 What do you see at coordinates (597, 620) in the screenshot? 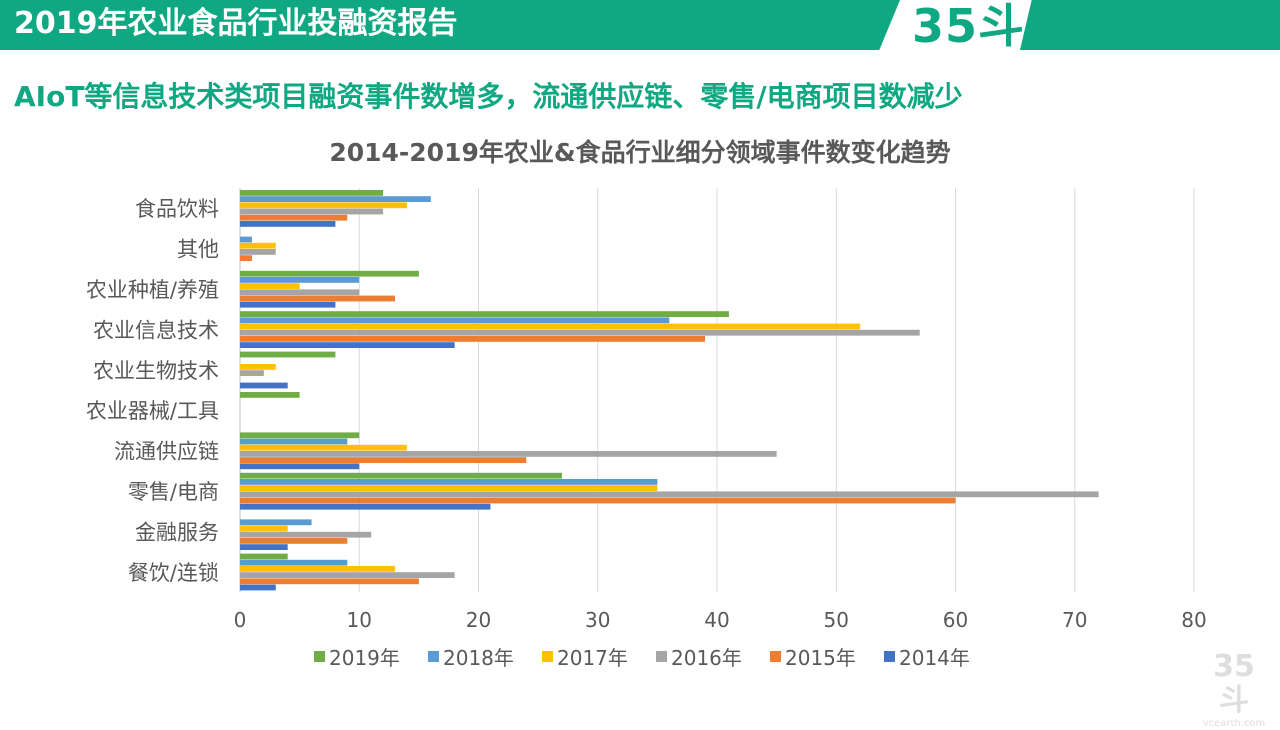
I see `x-tick-label: 30` at bounding box center [597, 620].